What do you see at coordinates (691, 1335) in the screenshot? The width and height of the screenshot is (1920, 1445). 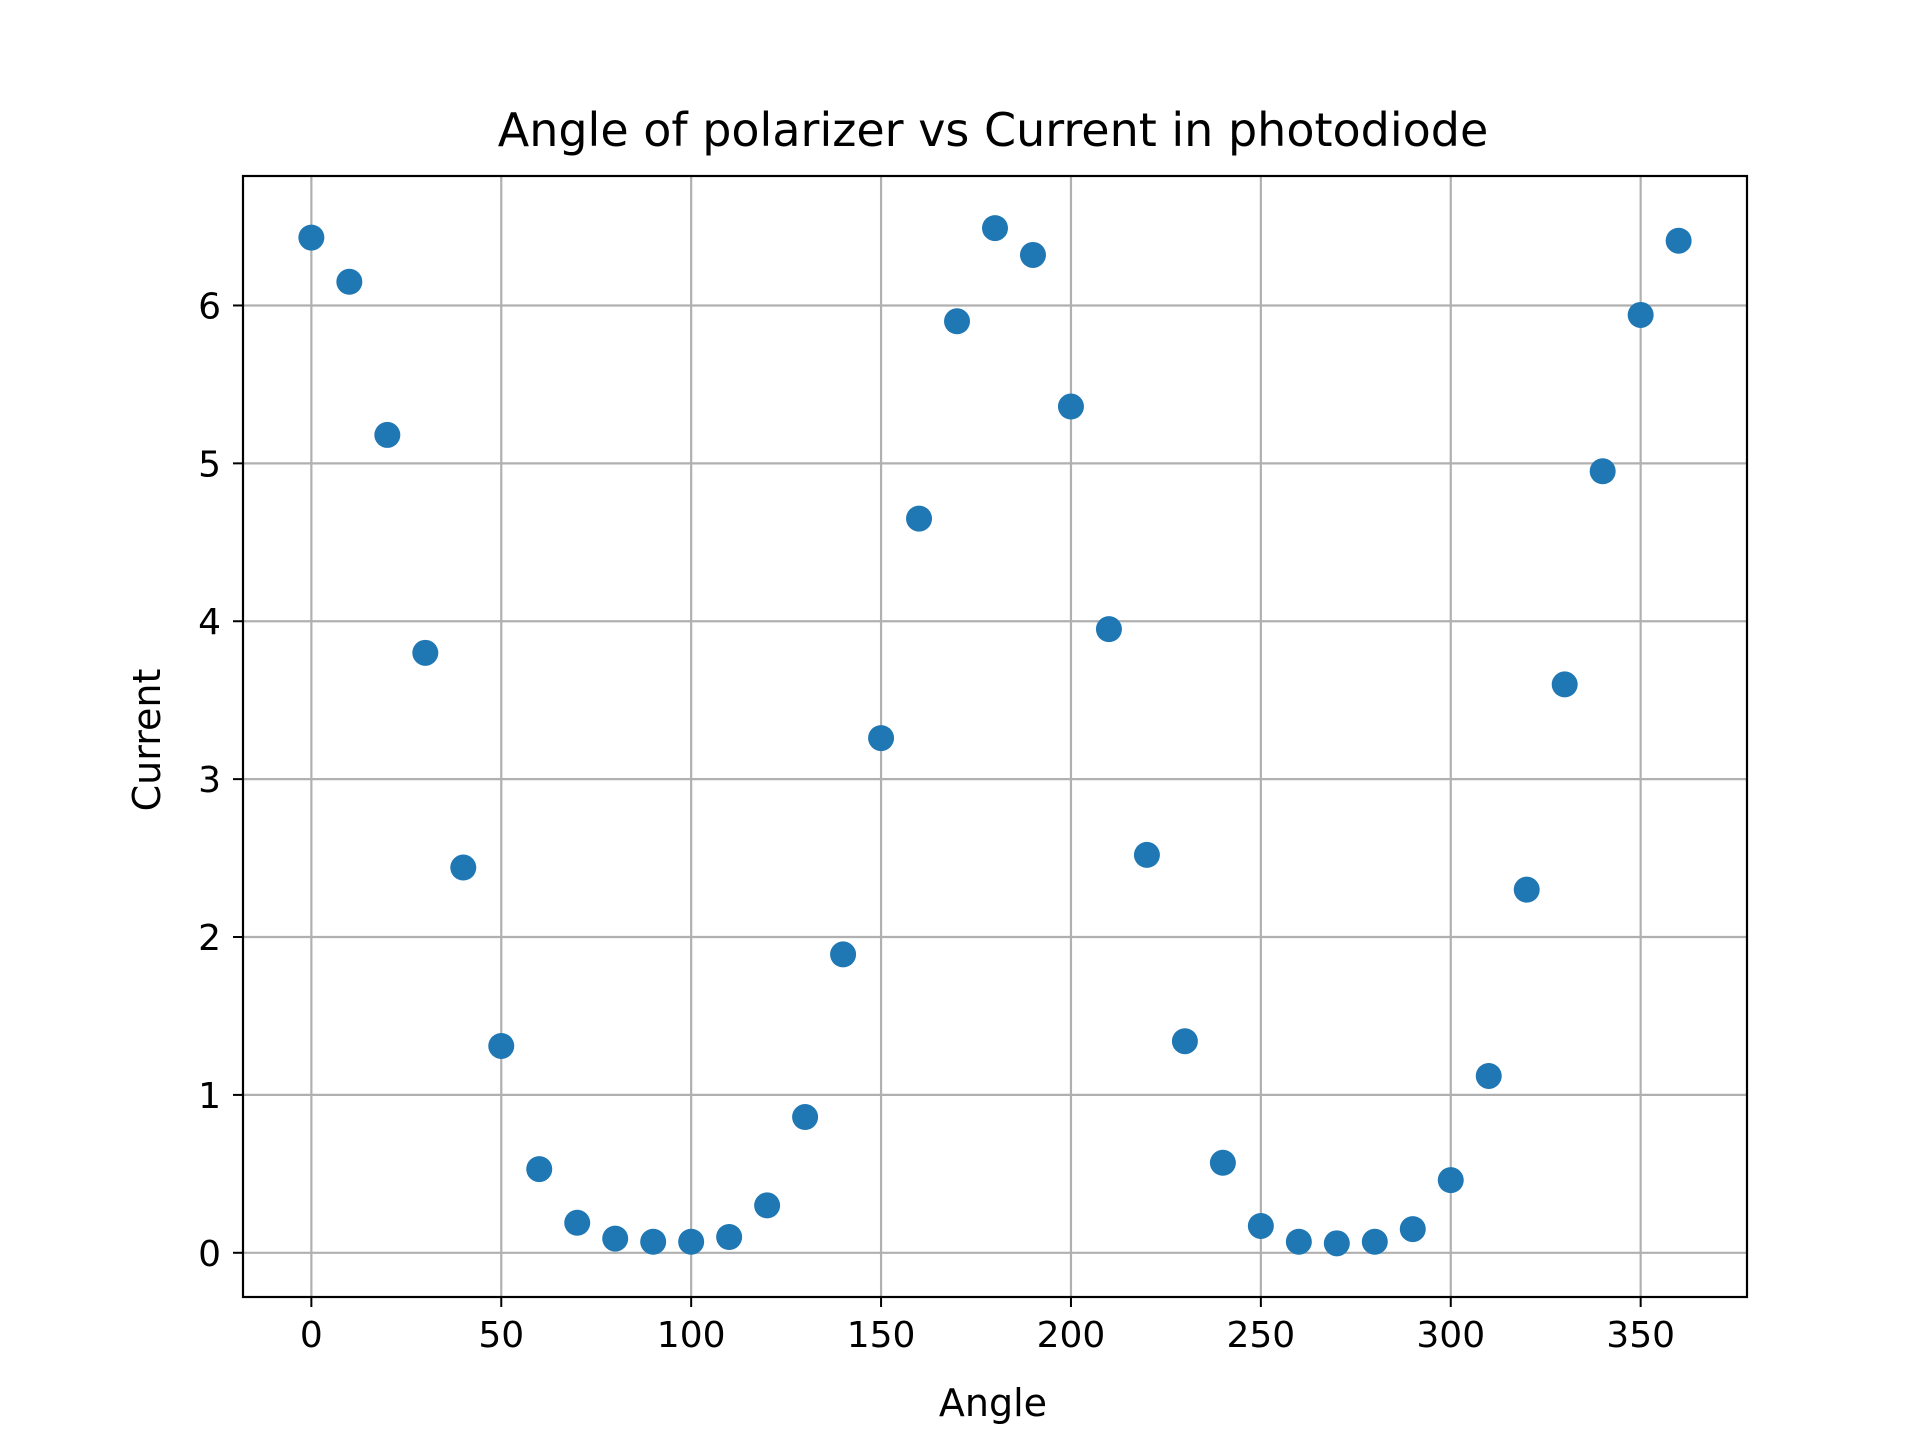 I see `x-tick-label: 100` at bounding box center [691, 1335].